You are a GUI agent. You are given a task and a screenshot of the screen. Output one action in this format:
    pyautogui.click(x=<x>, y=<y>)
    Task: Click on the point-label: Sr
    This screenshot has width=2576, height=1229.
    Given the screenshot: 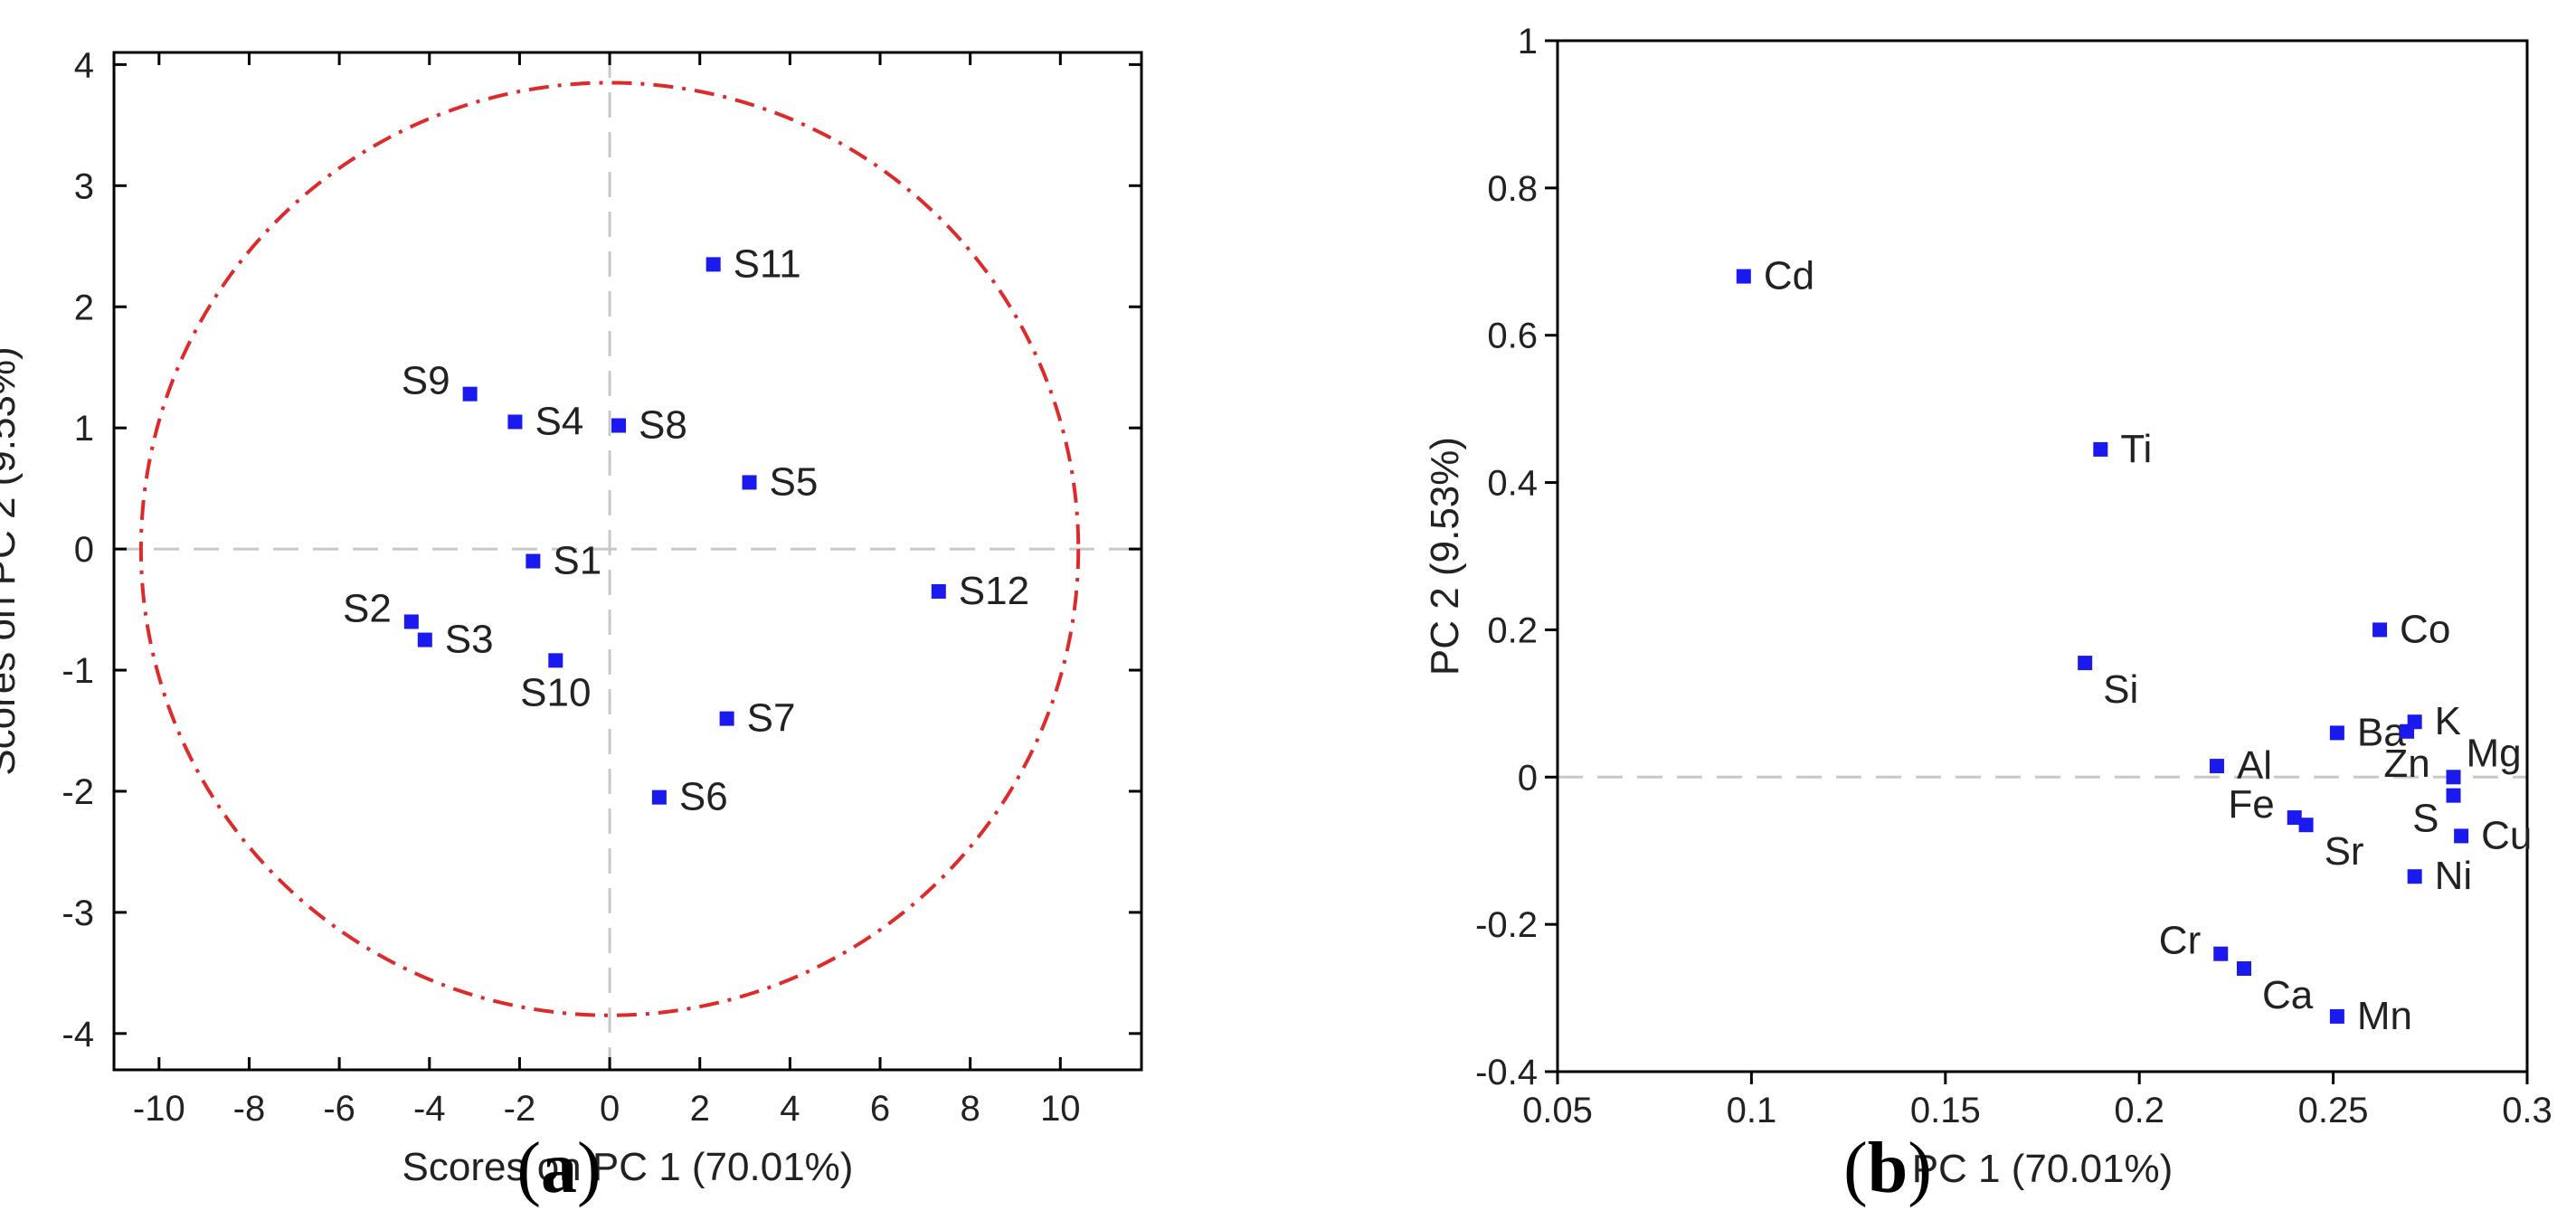 What is the action you would take?
    pyautogui.click(x=2345, y=851)
    